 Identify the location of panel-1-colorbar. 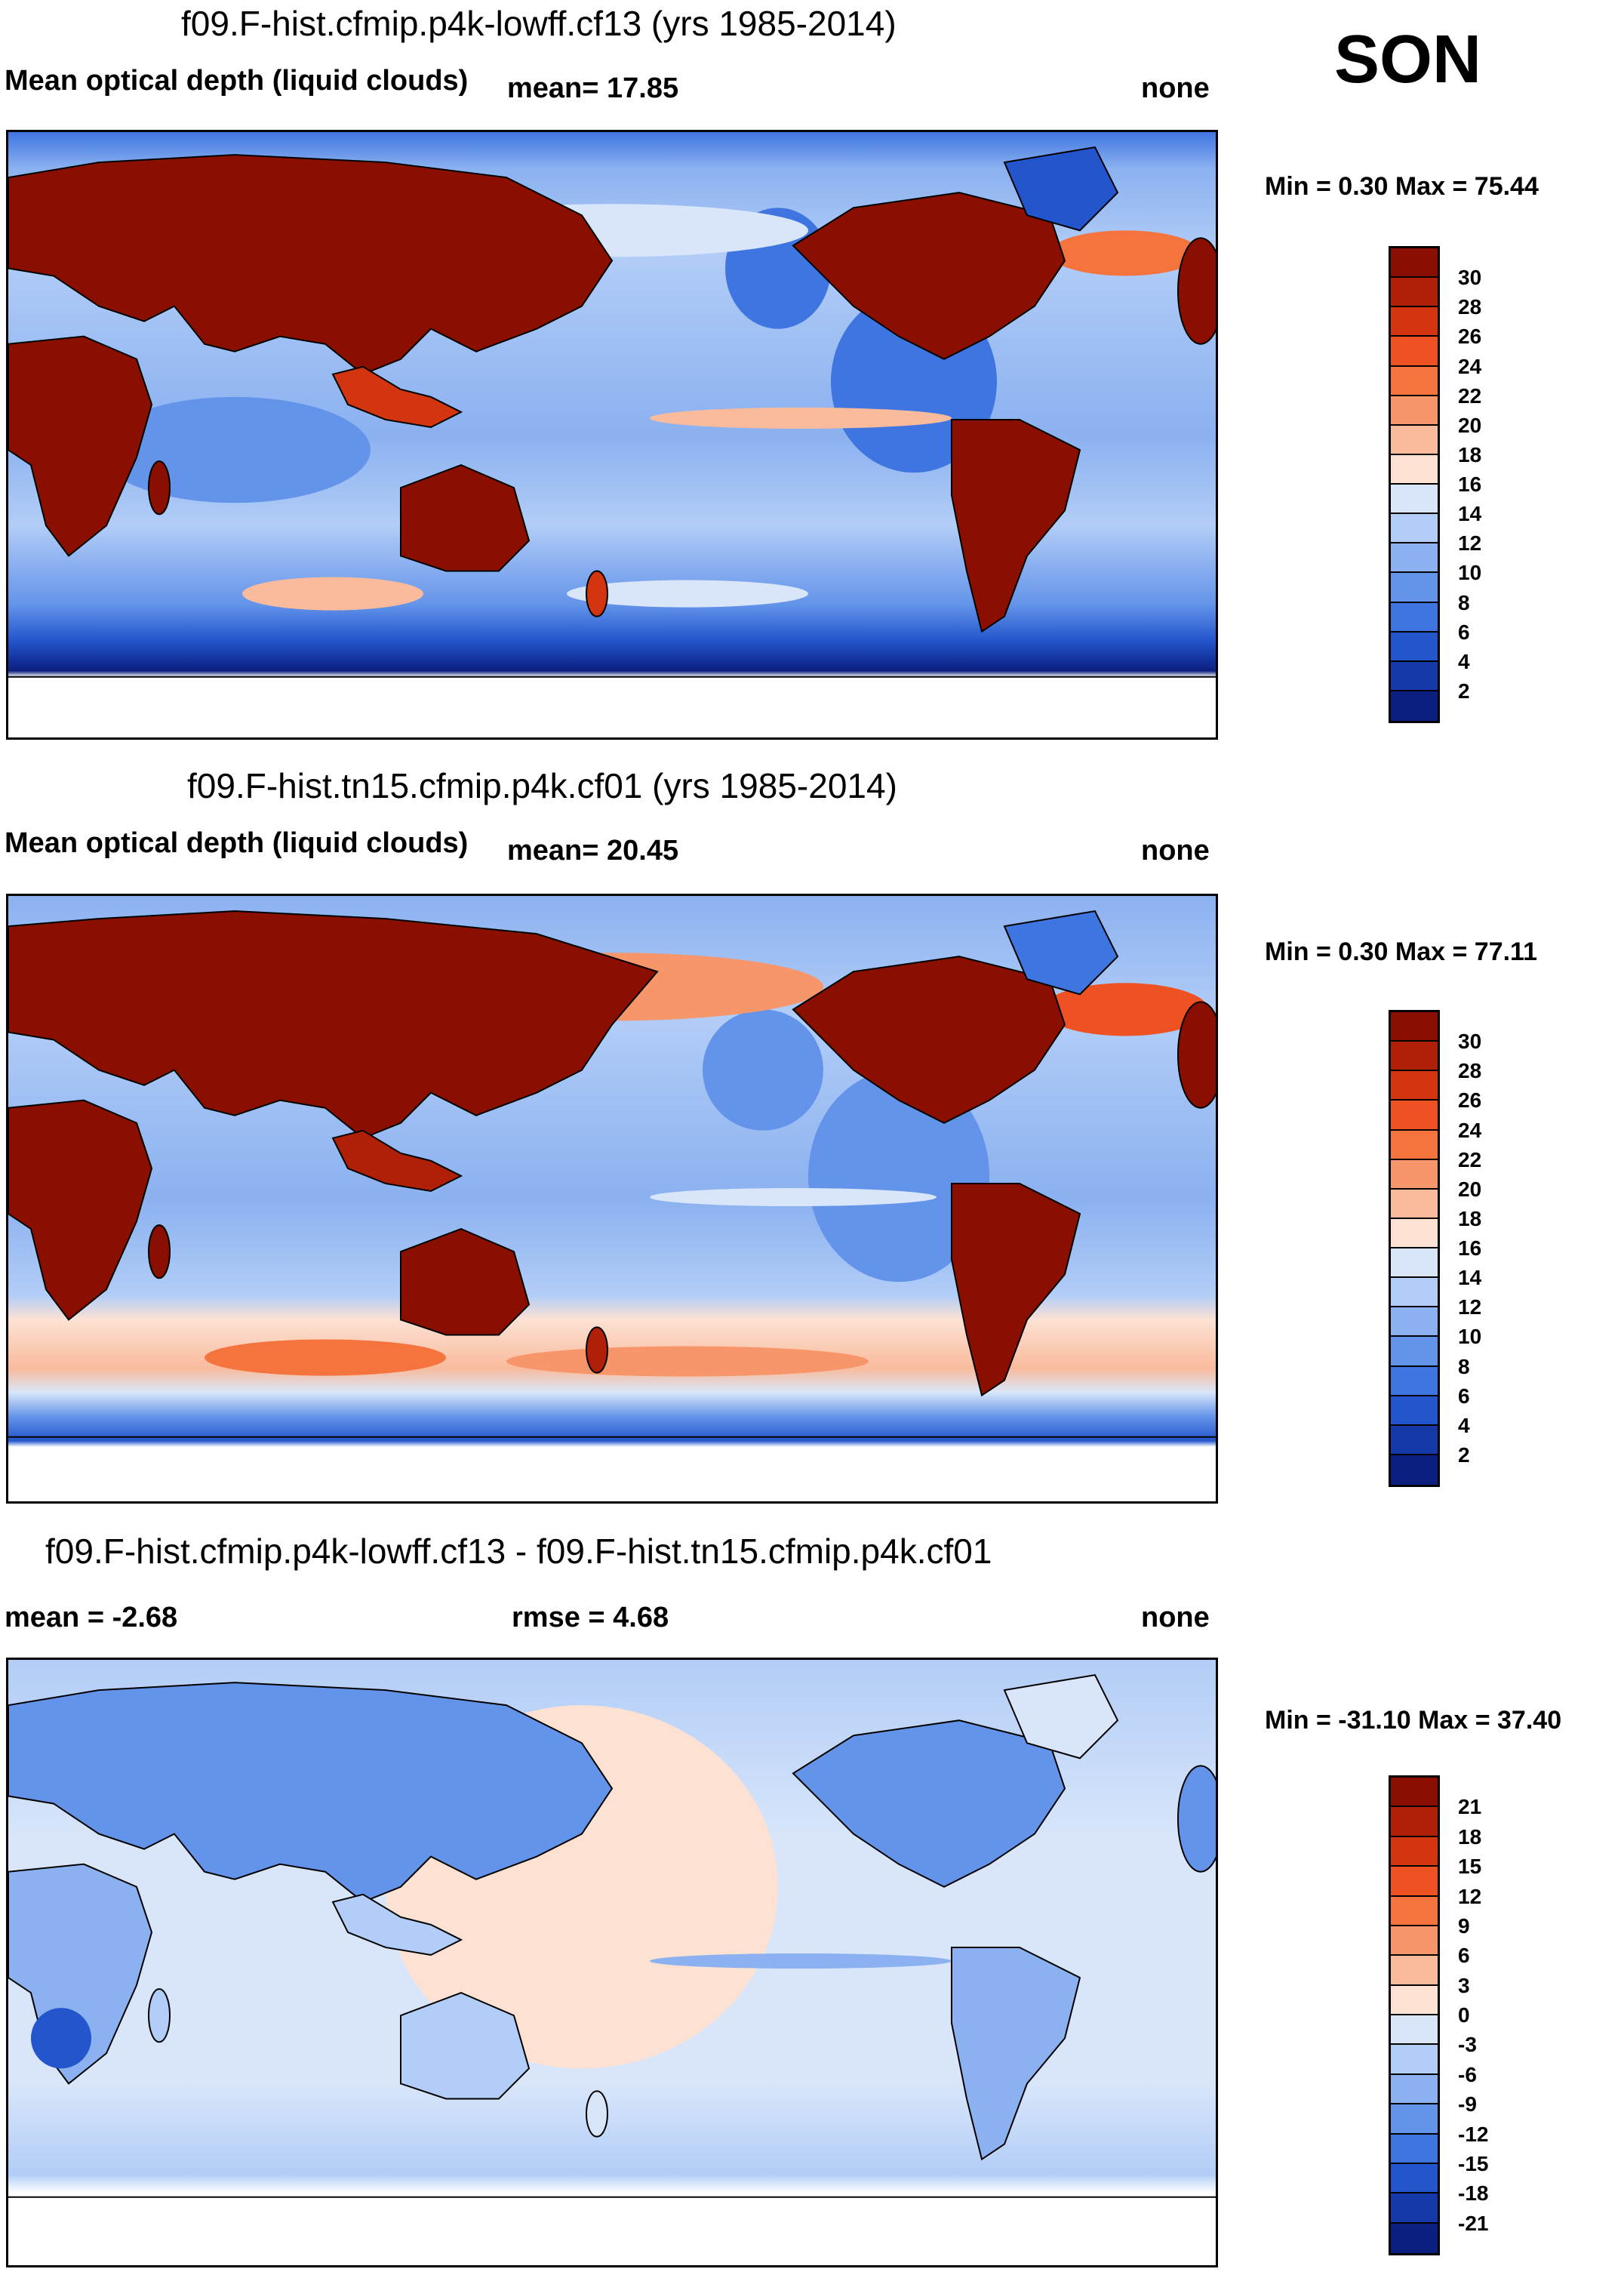
(1414, 484).